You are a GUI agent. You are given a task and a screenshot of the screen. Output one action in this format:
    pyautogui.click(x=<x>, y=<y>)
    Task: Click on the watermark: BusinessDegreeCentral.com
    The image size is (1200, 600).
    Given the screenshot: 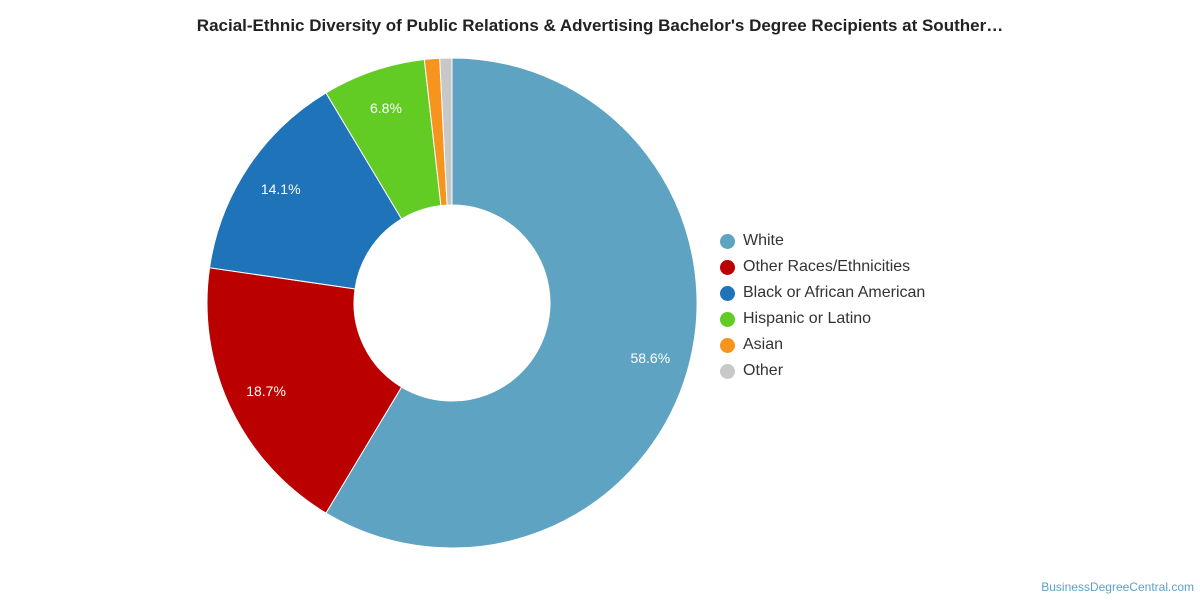 What is the action you would take?
    pyautogui.click(x=1117, y=587)
    